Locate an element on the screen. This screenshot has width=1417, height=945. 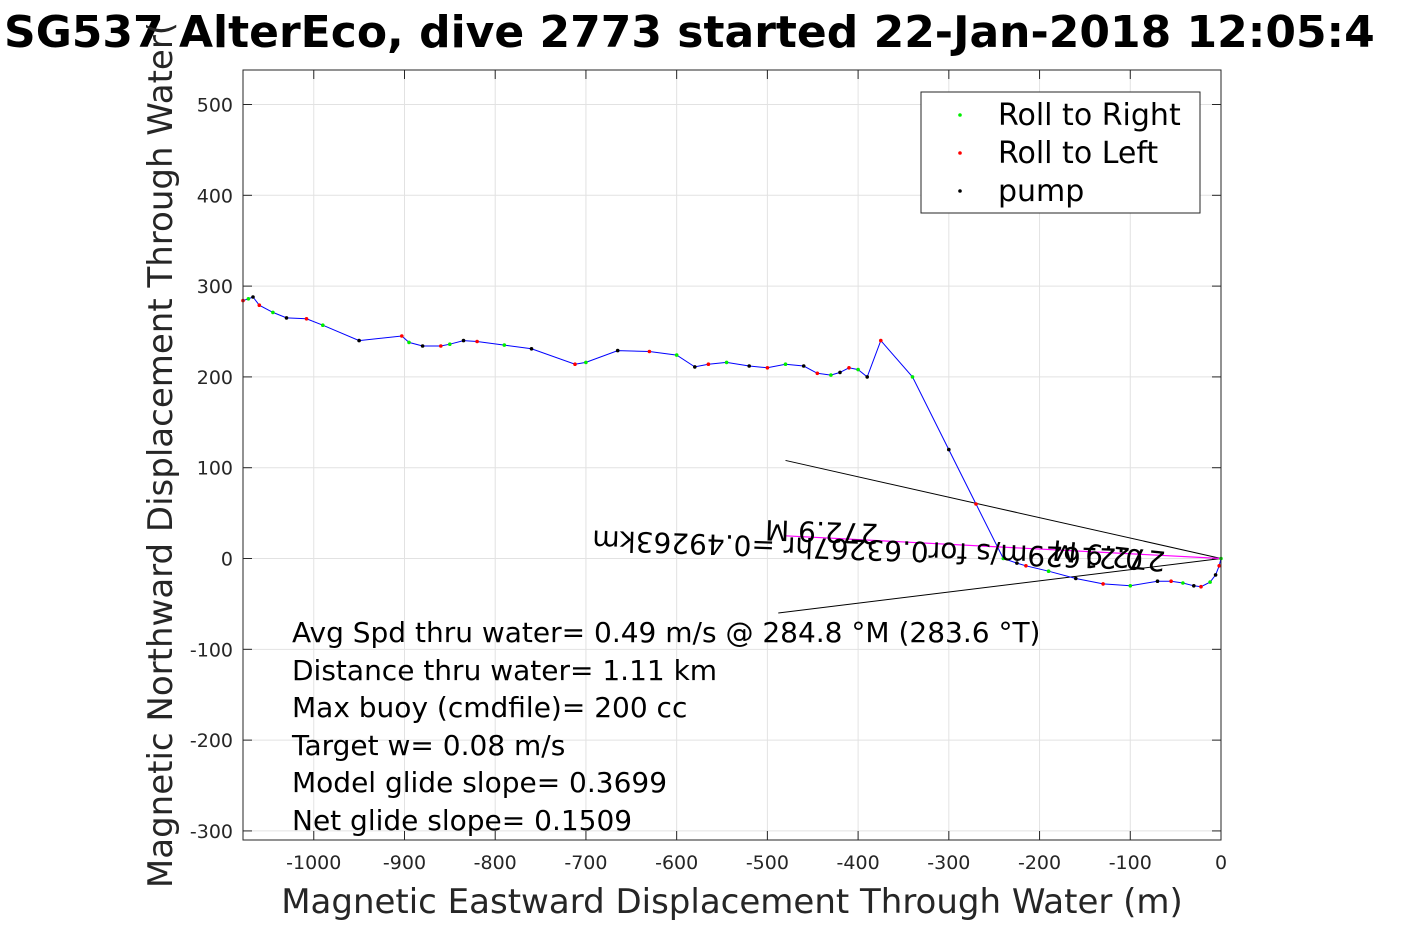
annotation-net-glide-slope: Net glide slope= 0.1509 is located at coordinates (462, 820).